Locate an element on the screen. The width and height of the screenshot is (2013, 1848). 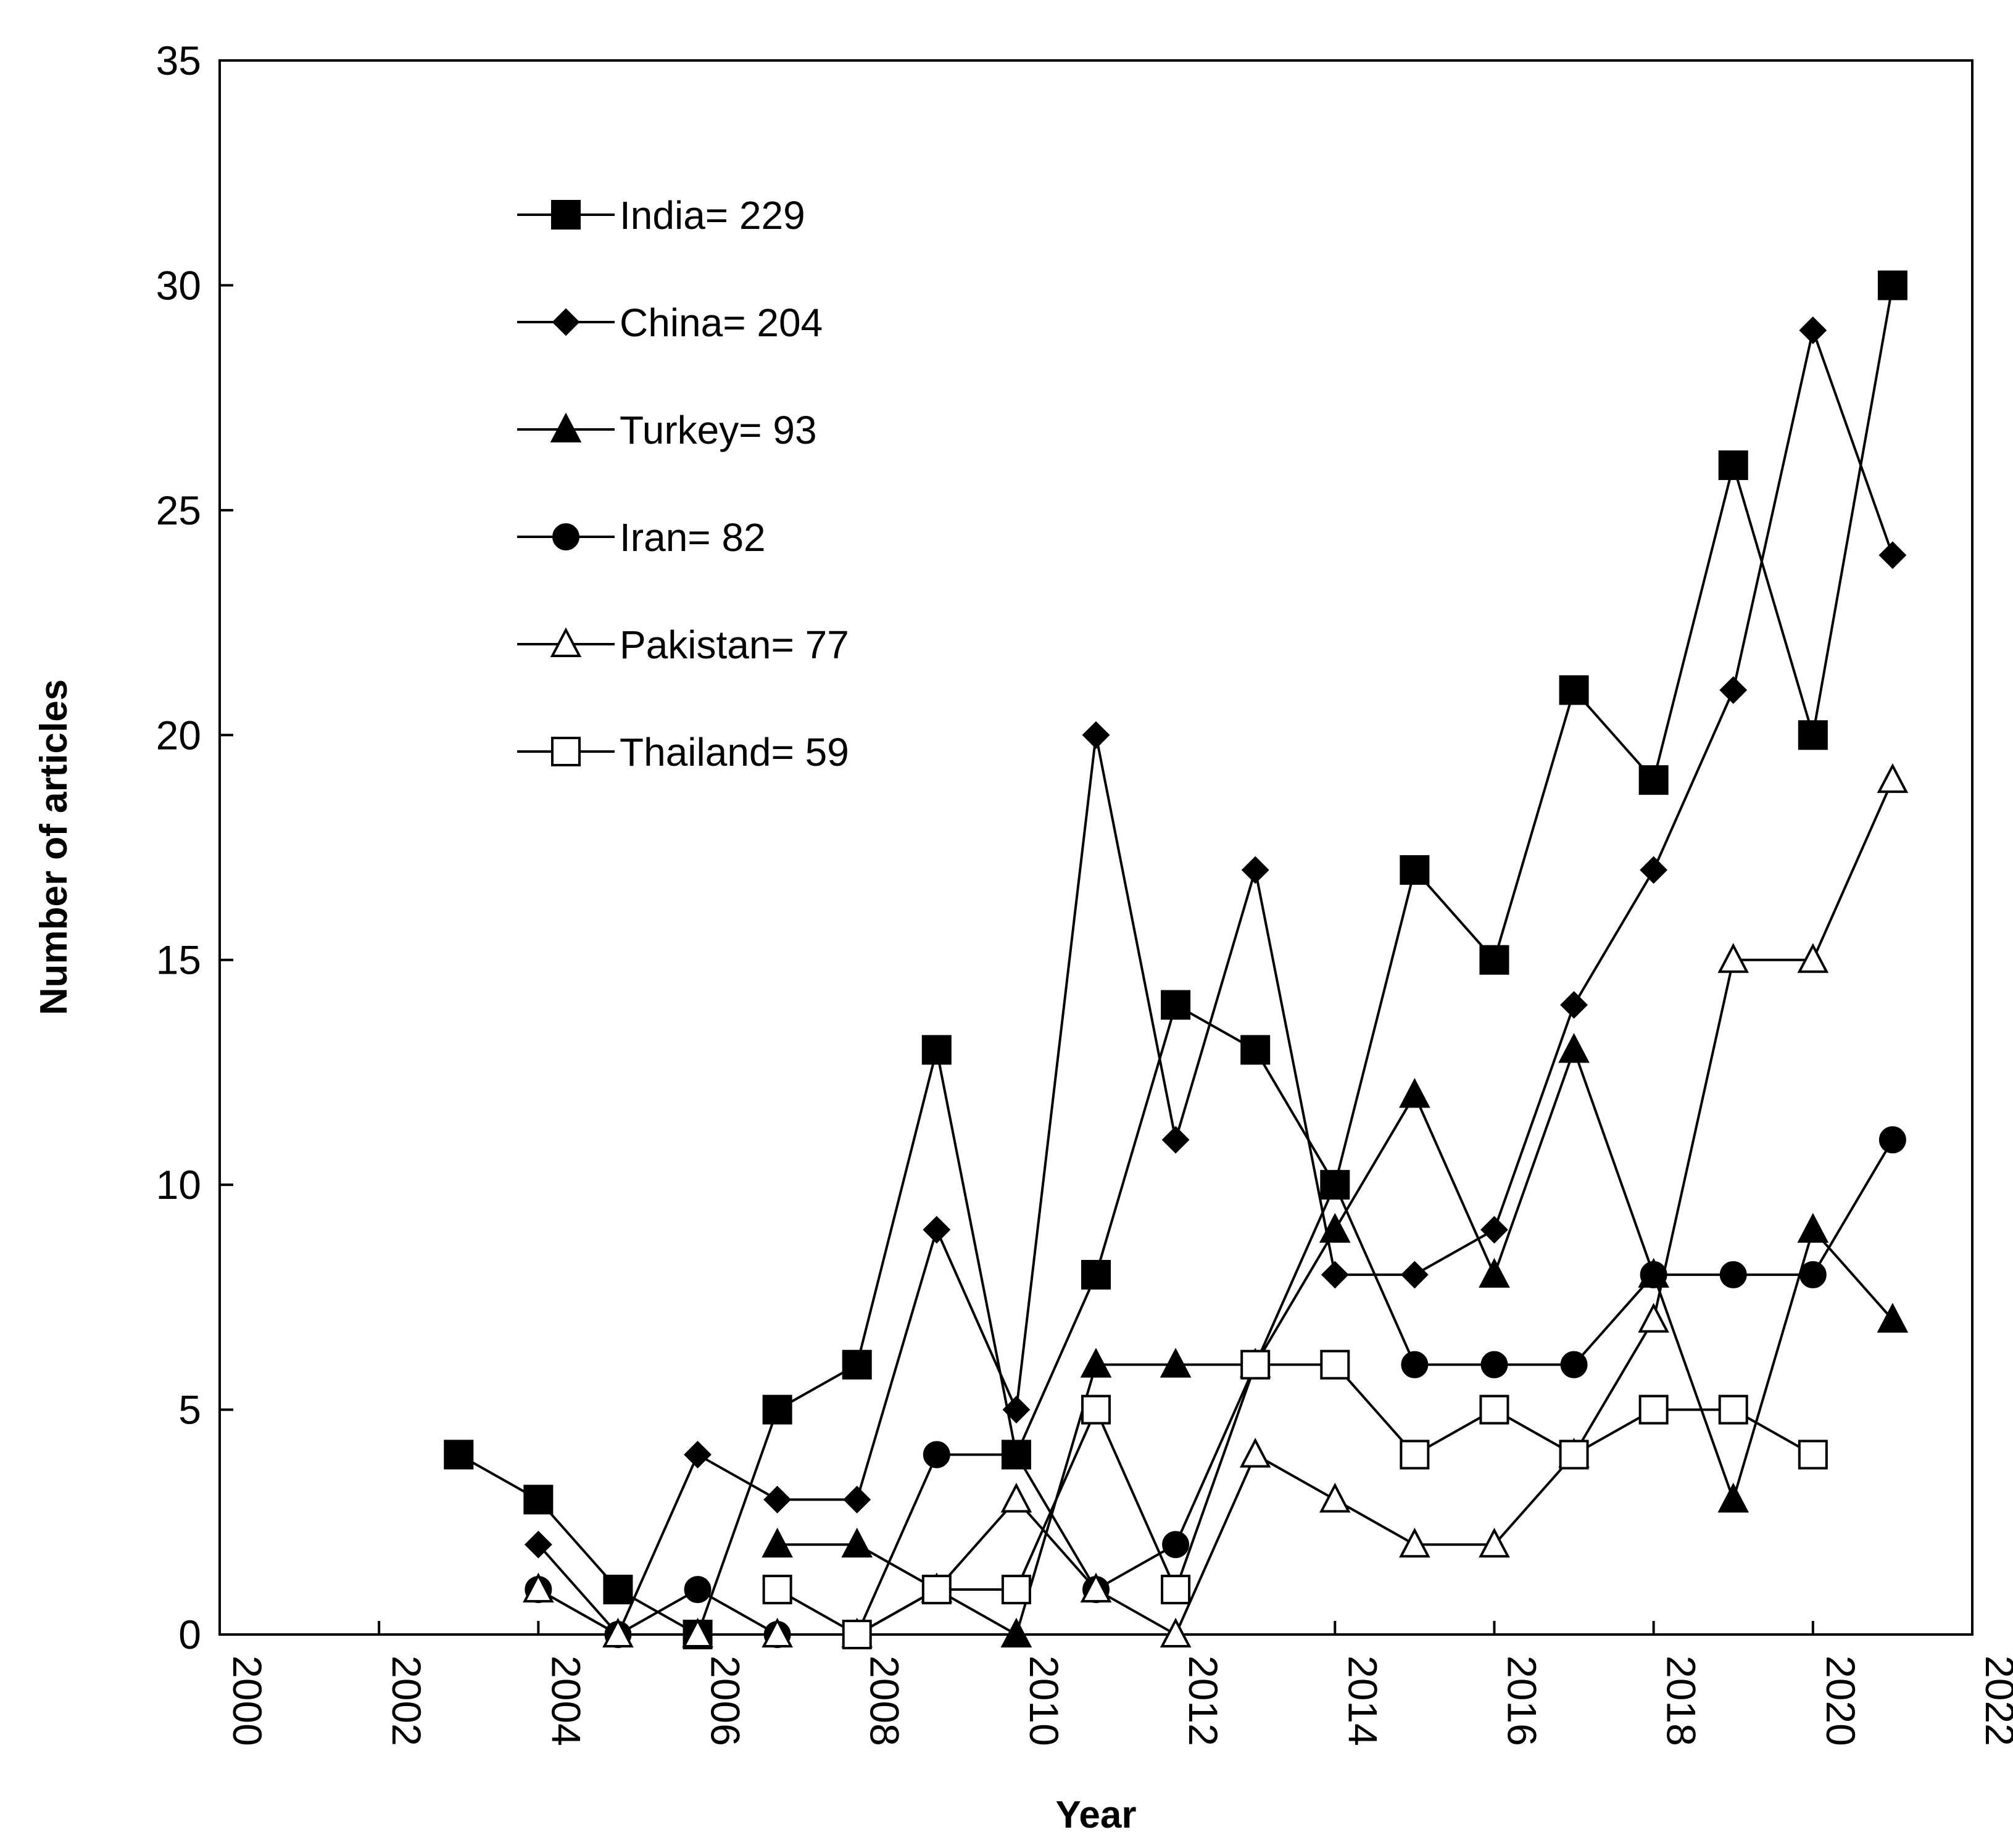
x-tick-label-2002: 2002 is located at coordinates (407, 1701).